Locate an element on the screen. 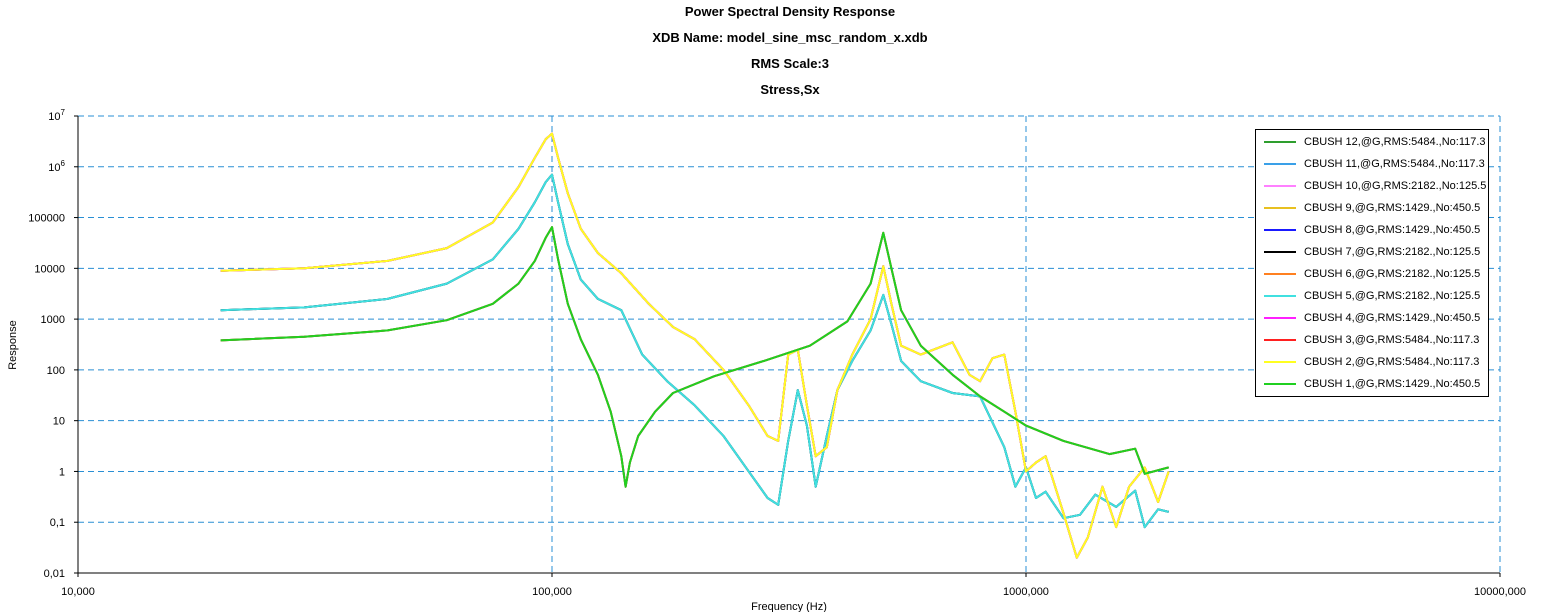 This screenshot has height=612, width=1541. chart-title-3: RMS Scale:3 is located at coordinates (790, 63).